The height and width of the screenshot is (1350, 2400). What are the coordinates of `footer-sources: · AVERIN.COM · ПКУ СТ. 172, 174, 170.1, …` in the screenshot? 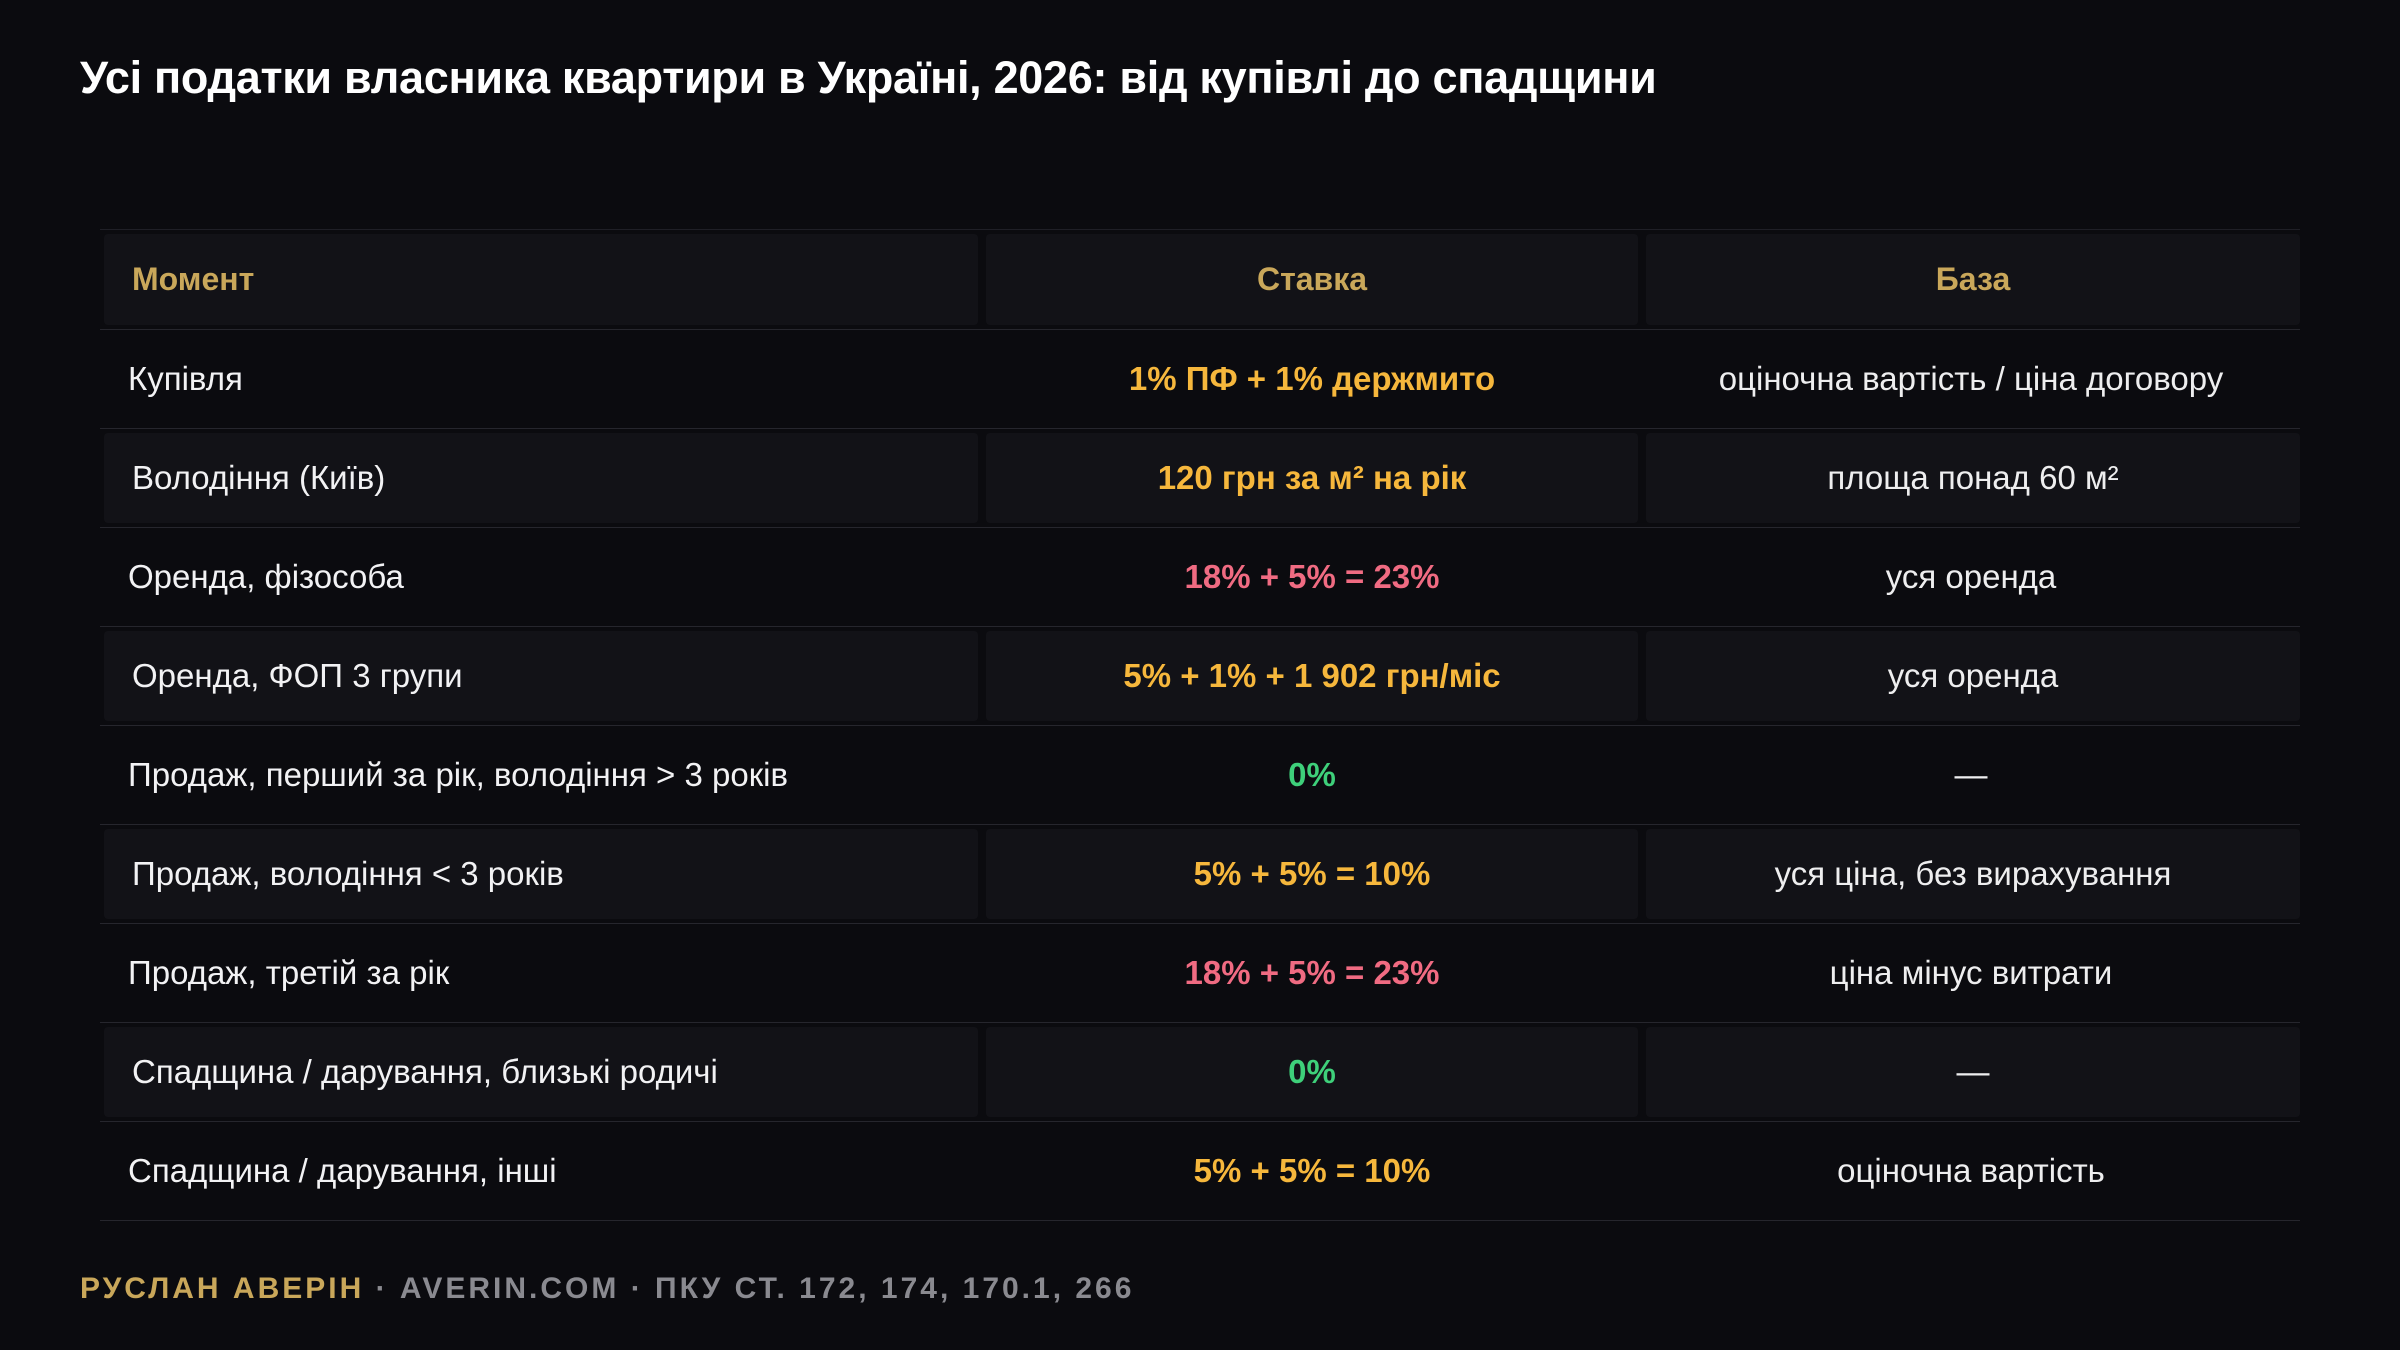 It's located at (749, 1288).